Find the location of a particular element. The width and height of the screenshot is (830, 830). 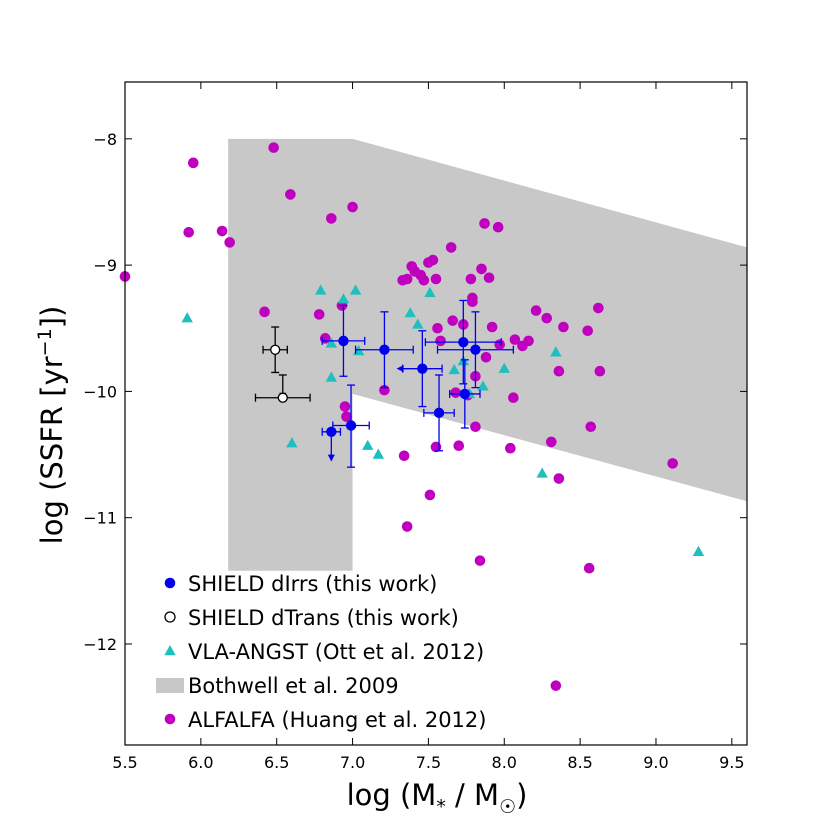

y-tick-label: −8 is located at coordinates (105, 139).